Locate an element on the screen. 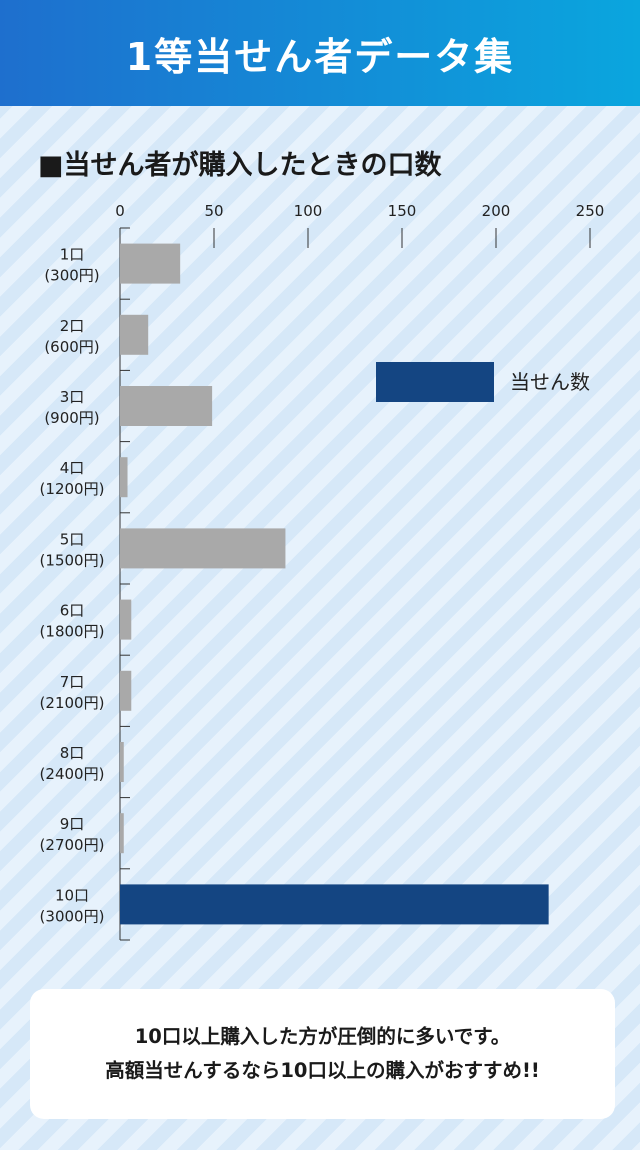  x-tick-label: 50 is located at coordinates (213, 211).